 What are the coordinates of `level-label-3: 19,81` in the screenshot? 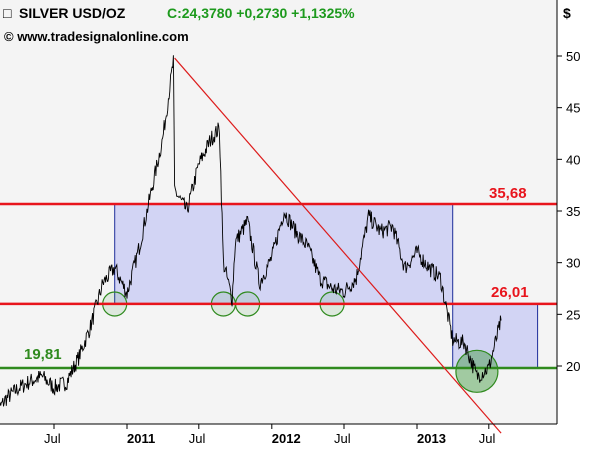 It's located at (43, 354).